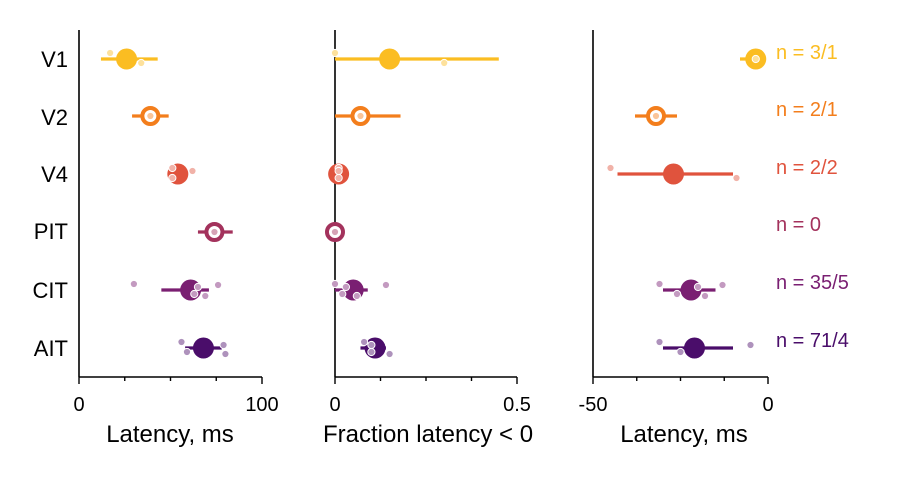 This screenshot has height=478, width=897. Describe the element at coordinates (593, 405) in the screenshot. I see `panel-negative-latency-tick-min: -50` at that location.